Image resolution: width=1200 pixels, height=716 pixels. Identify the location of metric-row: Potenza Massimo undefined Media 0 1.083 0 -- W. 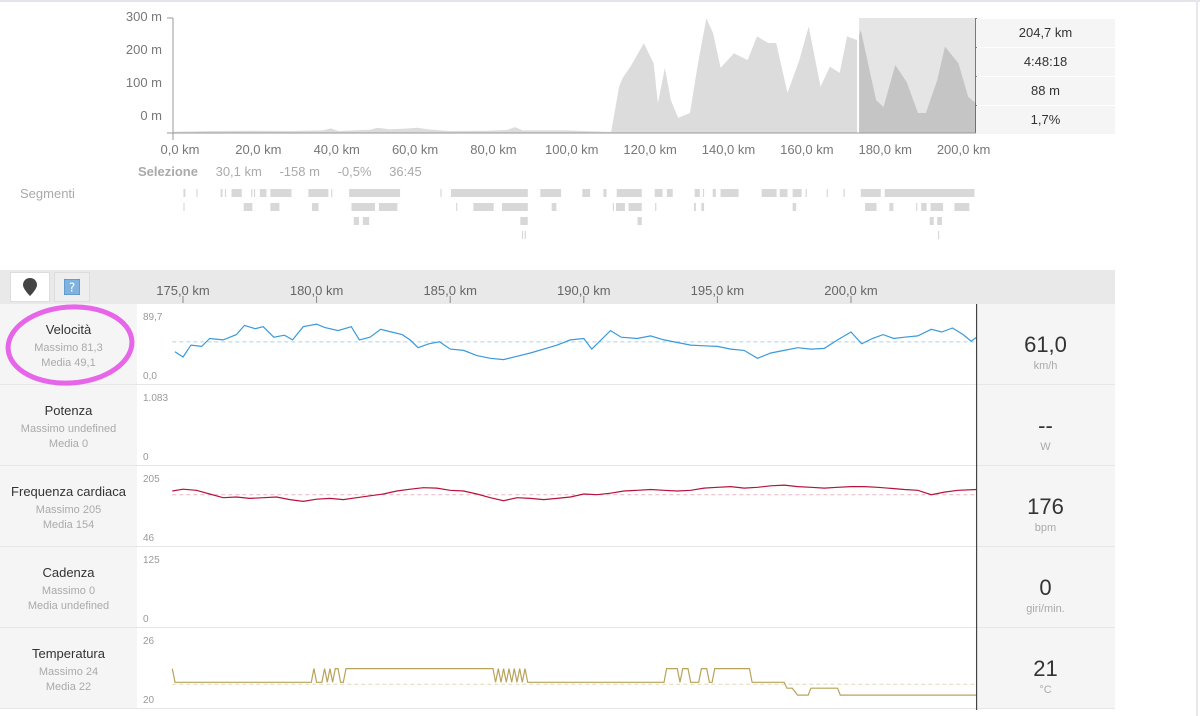
(557, 425).